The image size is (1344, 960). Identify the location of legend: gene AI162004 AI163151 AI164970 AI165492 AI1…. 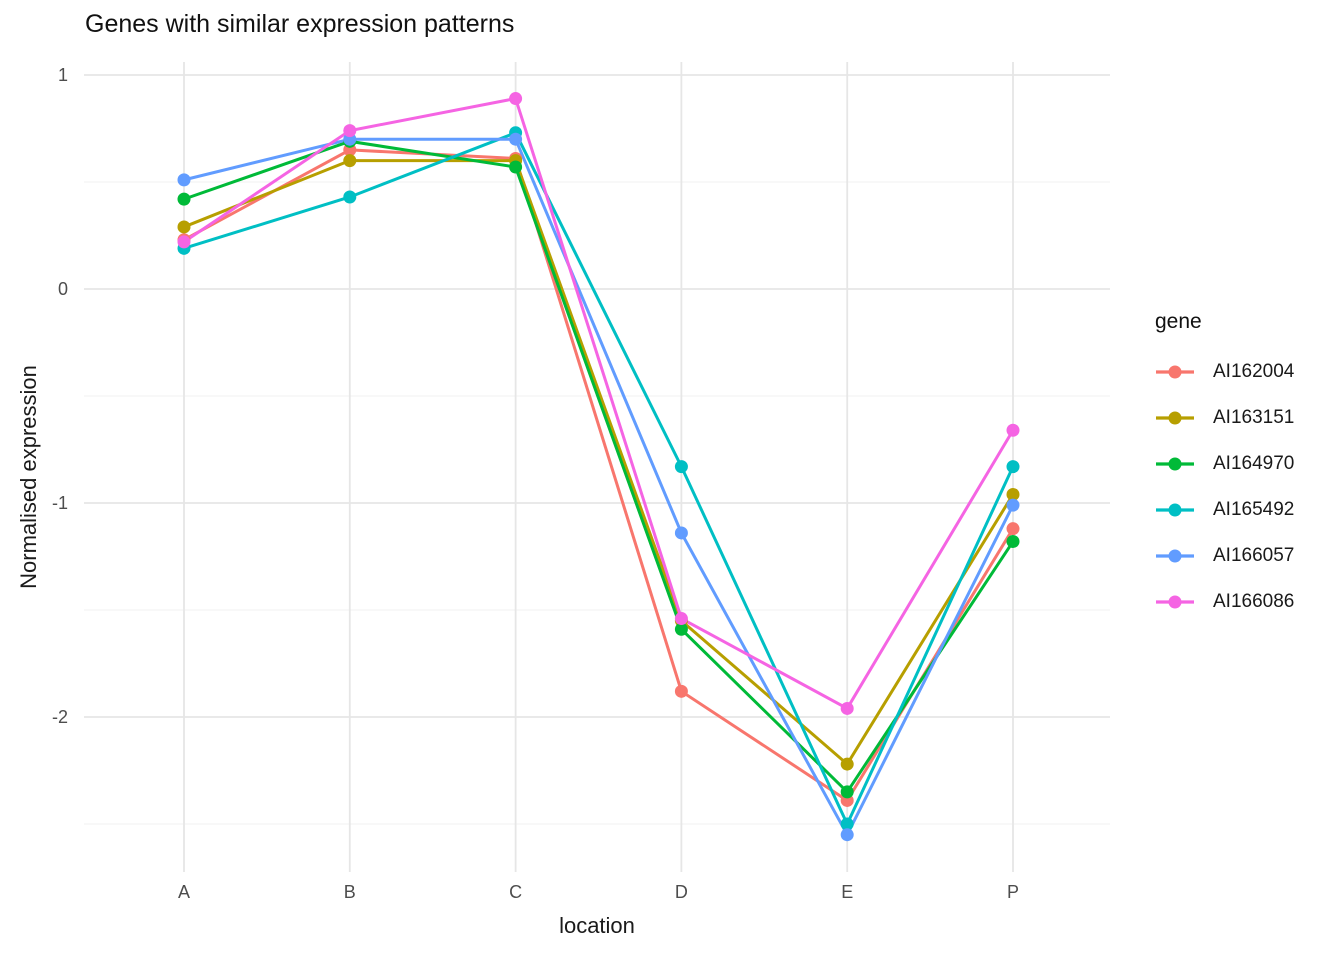
(1223, 474).